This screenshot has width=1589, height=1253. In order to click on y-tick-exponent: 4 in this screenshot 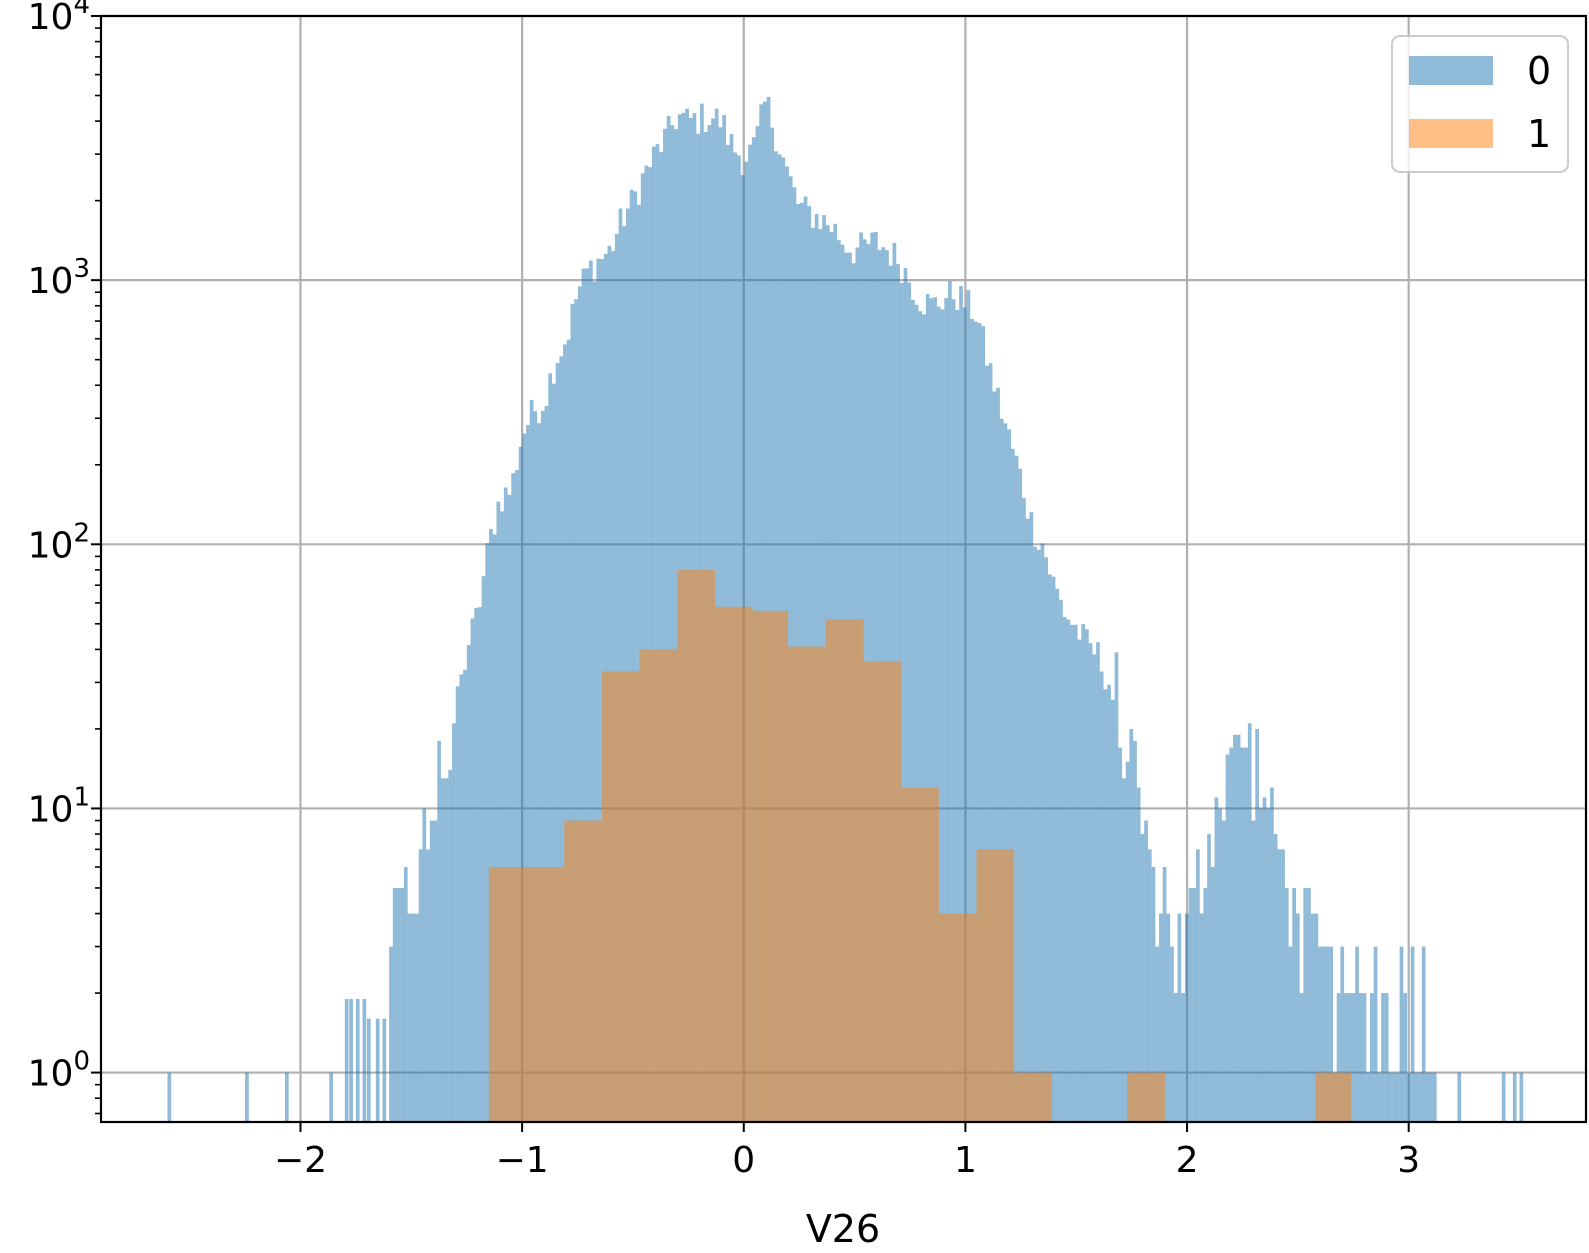, I will do `click(81, 10)`.